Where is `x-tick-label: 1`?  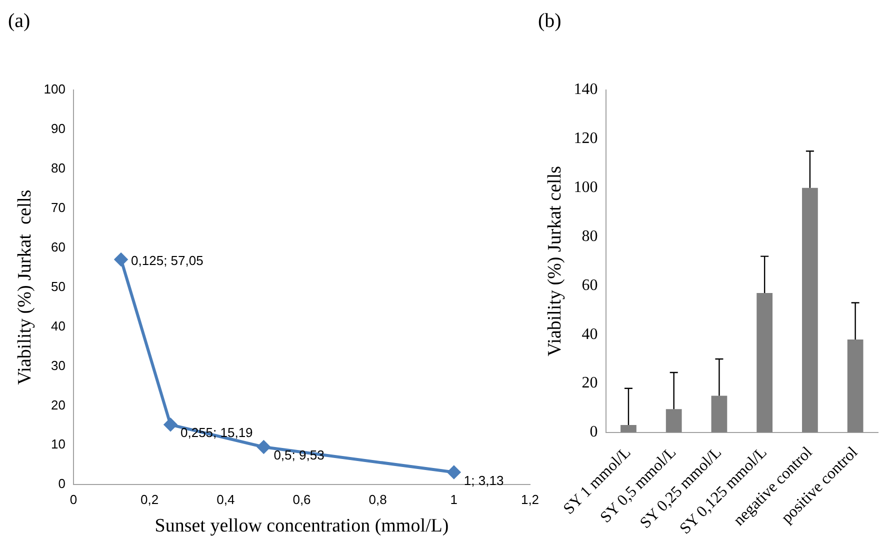
x-tick-label: 1 is located at coordinates (454, 499).